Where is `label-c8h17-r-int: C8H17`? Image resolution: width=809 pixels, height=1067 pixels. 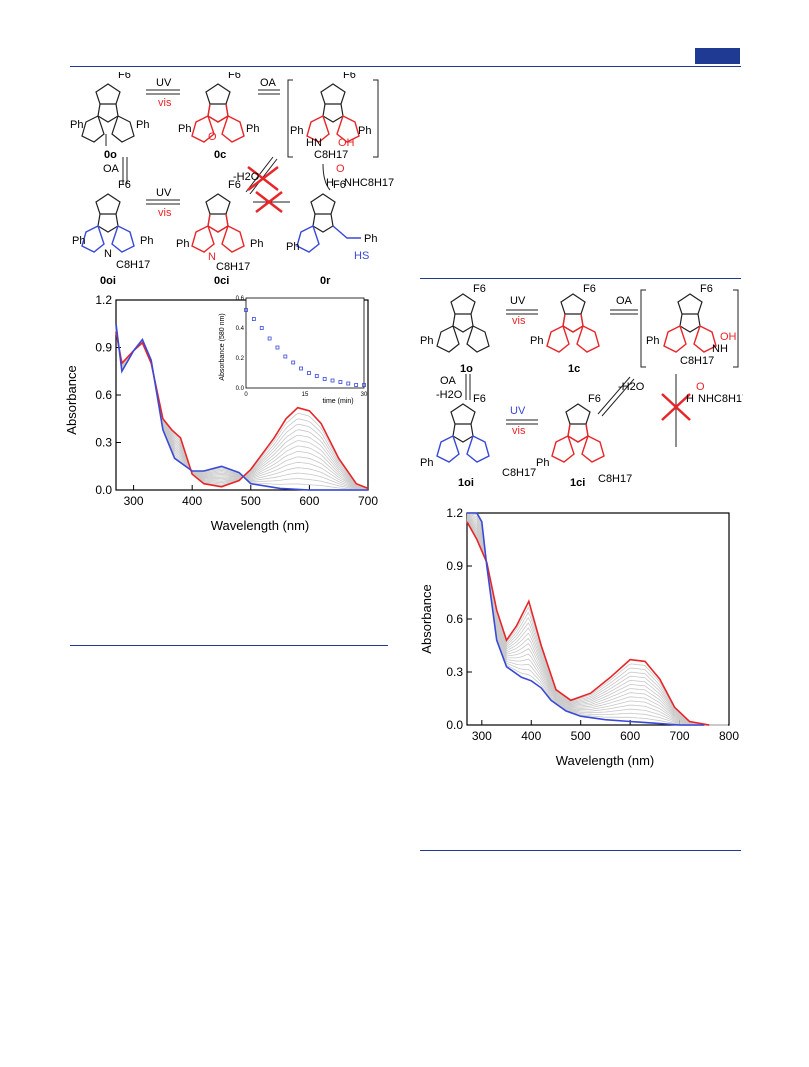
label-c8h17-r-int: C8H17 is located at coordinates (697, 361).